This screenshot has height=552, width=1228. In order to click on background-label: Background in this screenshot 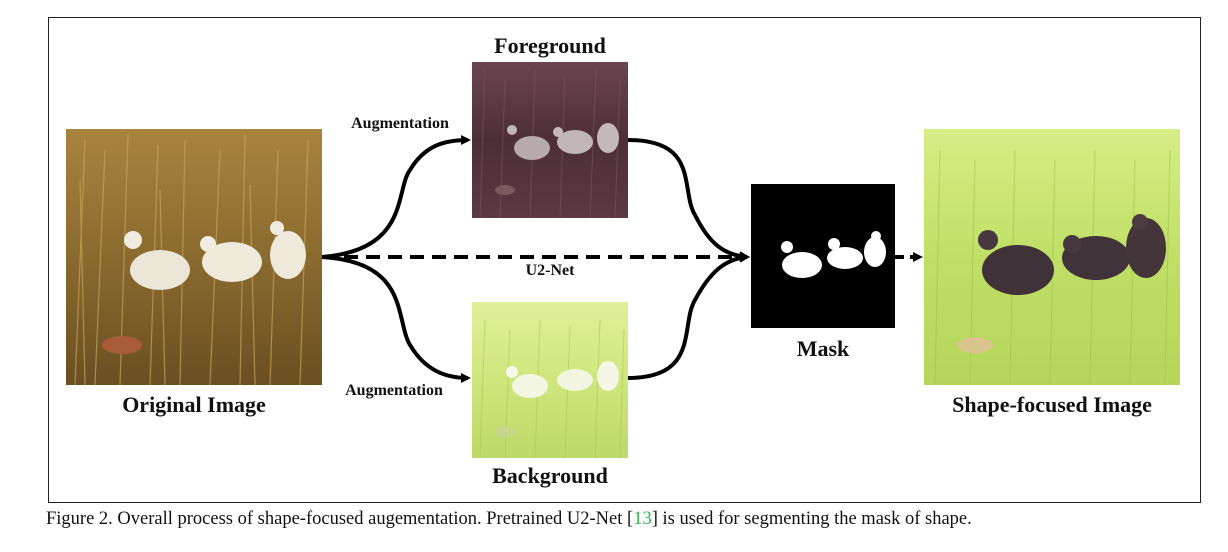, I will do `click(550, 475)`.